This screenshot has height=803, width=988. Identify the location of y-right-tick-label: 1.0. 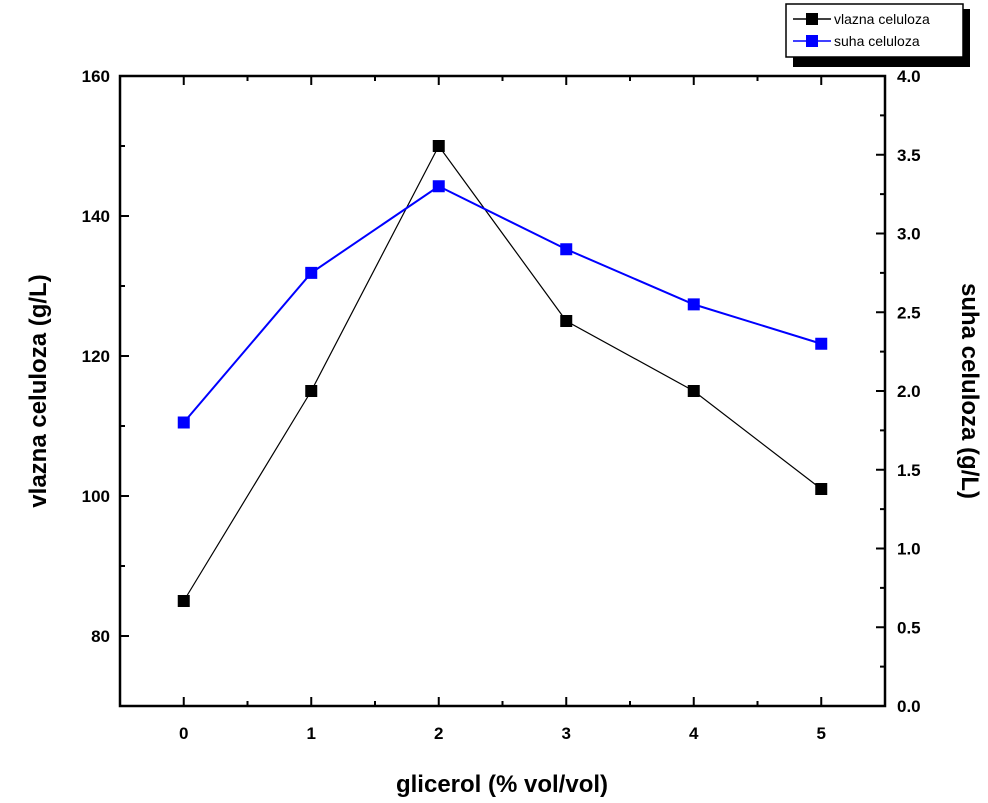
(909, 549).